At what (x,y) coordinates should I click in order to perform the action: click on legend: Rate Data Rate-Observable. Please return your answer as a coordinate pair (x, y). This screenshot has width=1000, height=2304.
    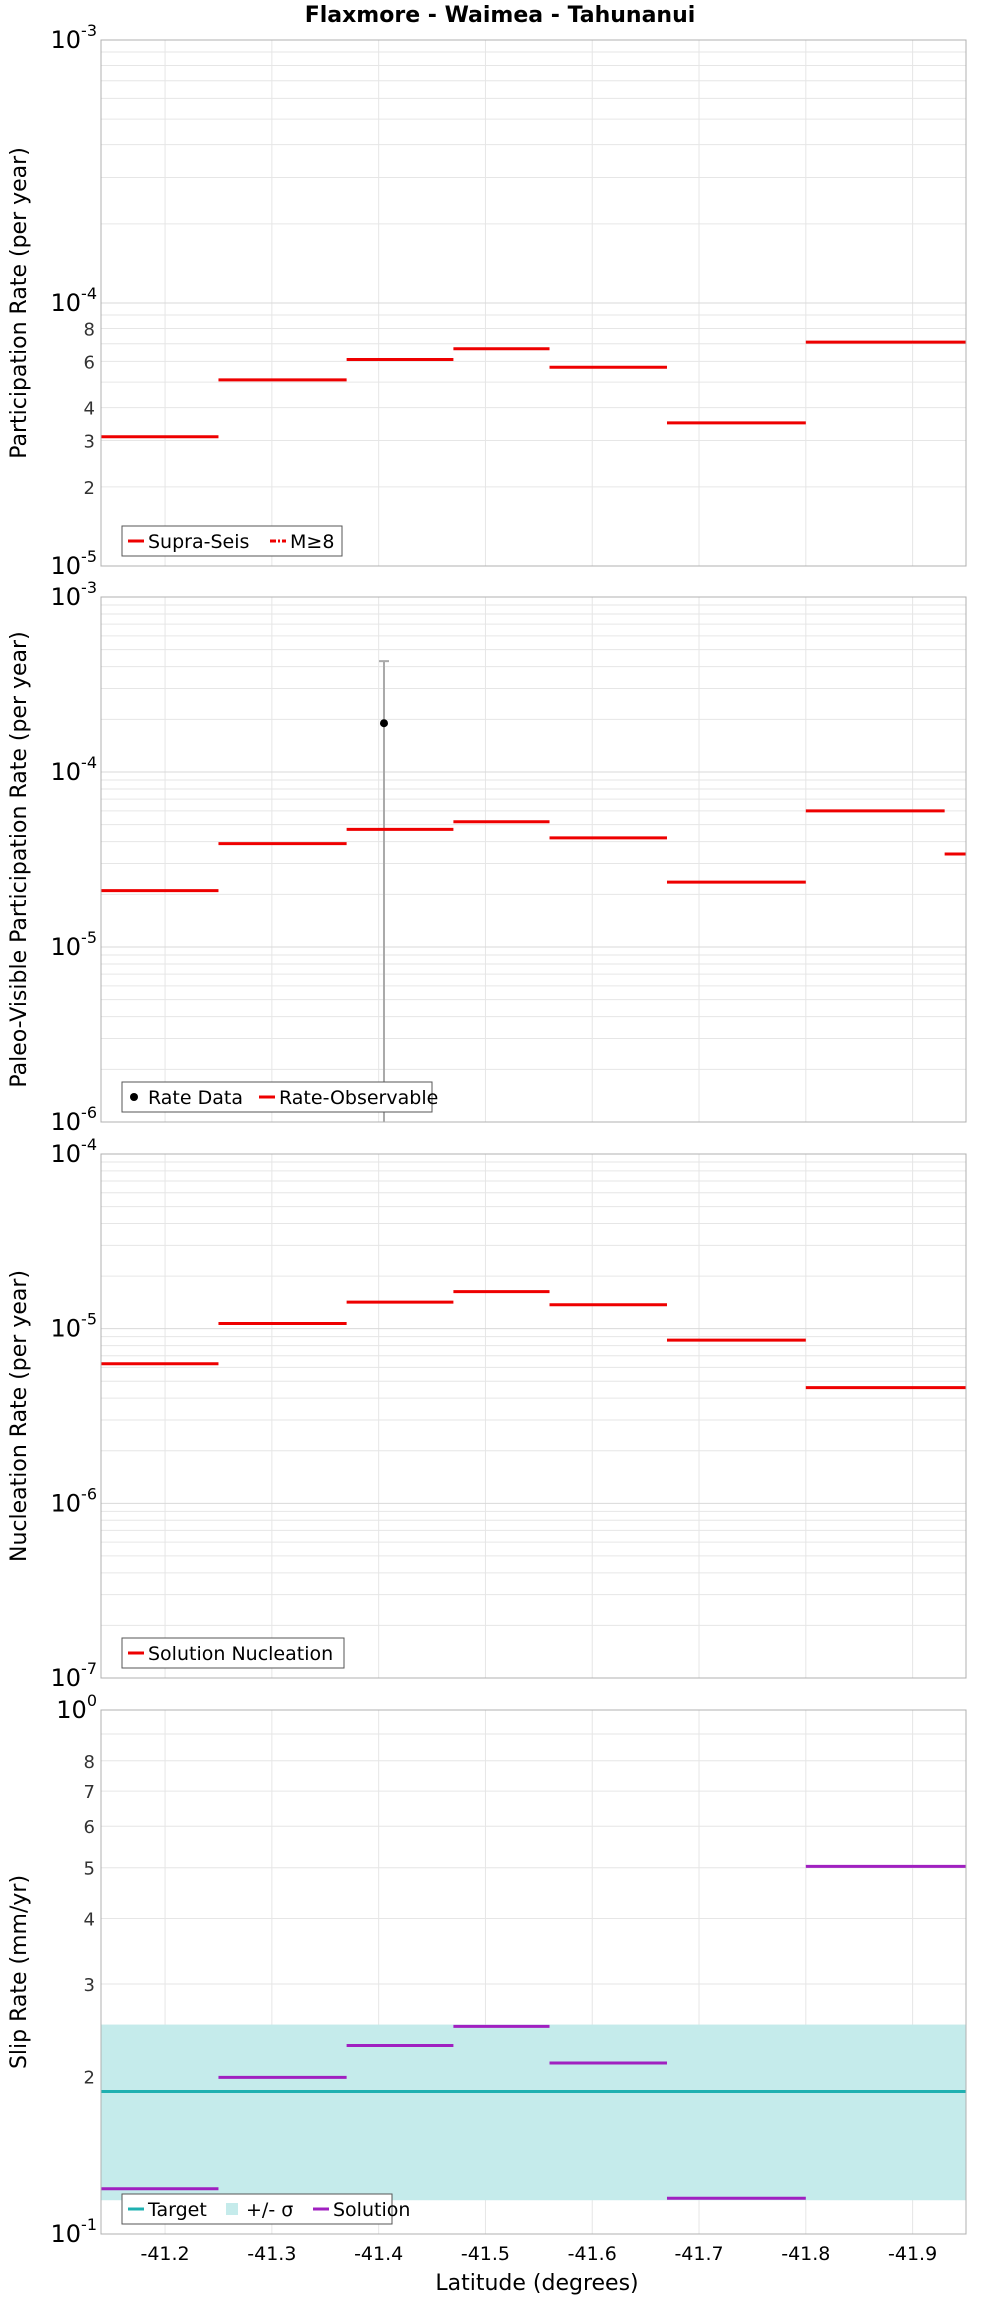
    Looking at the image, I should click on (279, 1097).